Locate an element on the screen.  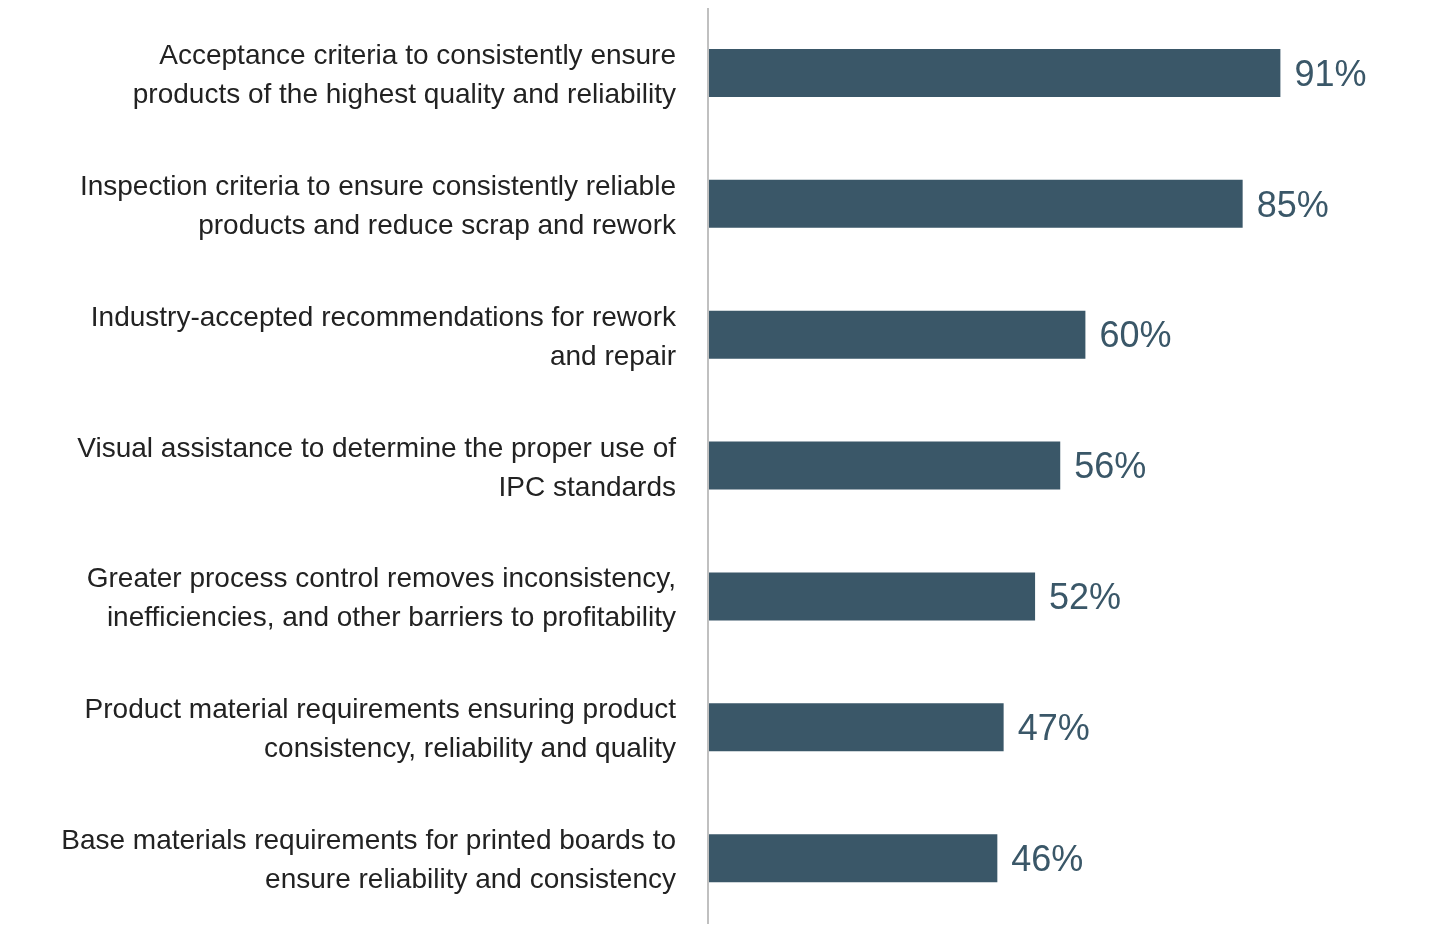
data-label: 85% is located at coordinates (1292, 204).